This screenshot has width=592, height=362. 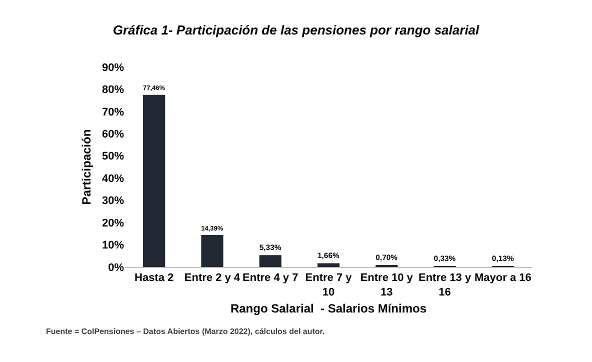 What do you see at coordinates (113, 90) in the screenshot?
I see `y-tick-label: 80%` at bounding box center [113, 90].